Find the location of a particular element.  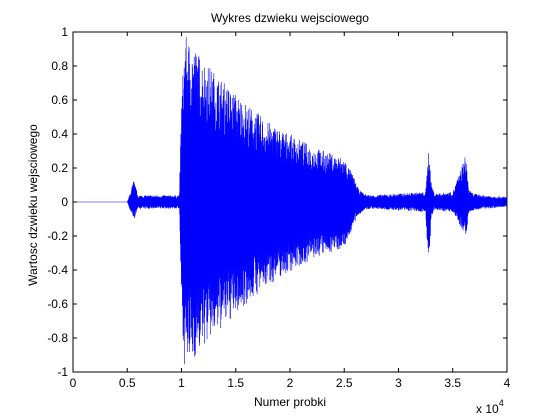

y-tick-label: -0.4 is located at coordinates (57, 270).